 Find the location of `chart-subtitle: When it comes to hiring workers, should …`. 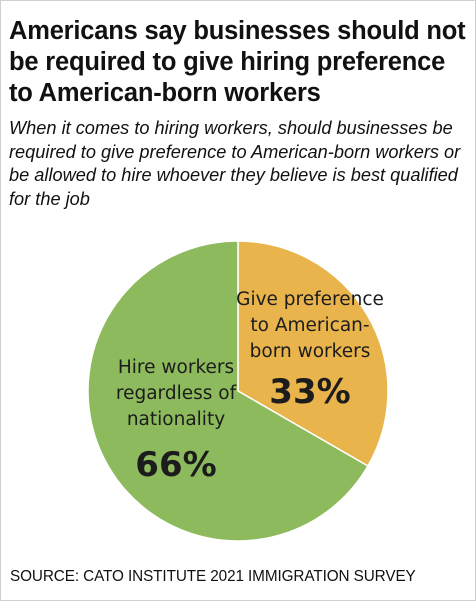

chart-subtitle: When it comes to hiring workers, should … is located at coordinates (235, 163).